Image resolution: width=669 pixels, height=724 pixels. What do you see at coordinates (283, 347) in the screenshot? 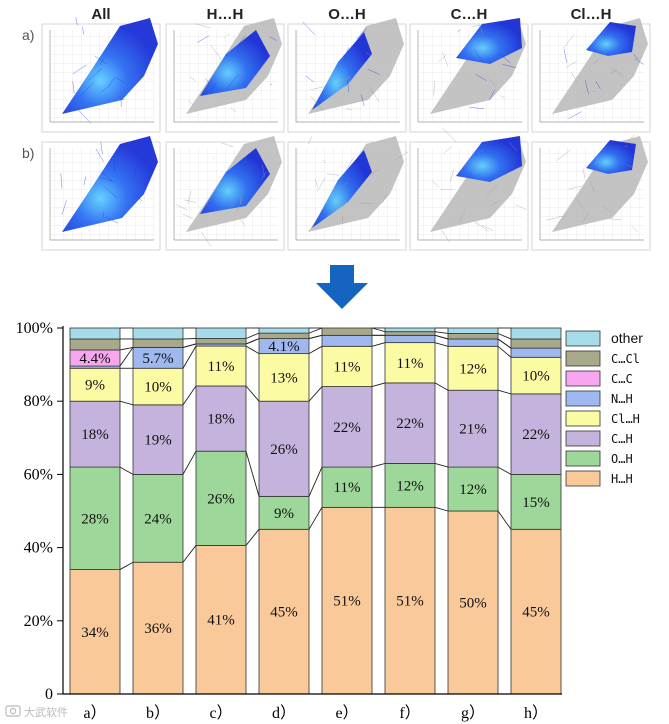
I see `data-label: 4.1%` at bounding box center [283, 347].